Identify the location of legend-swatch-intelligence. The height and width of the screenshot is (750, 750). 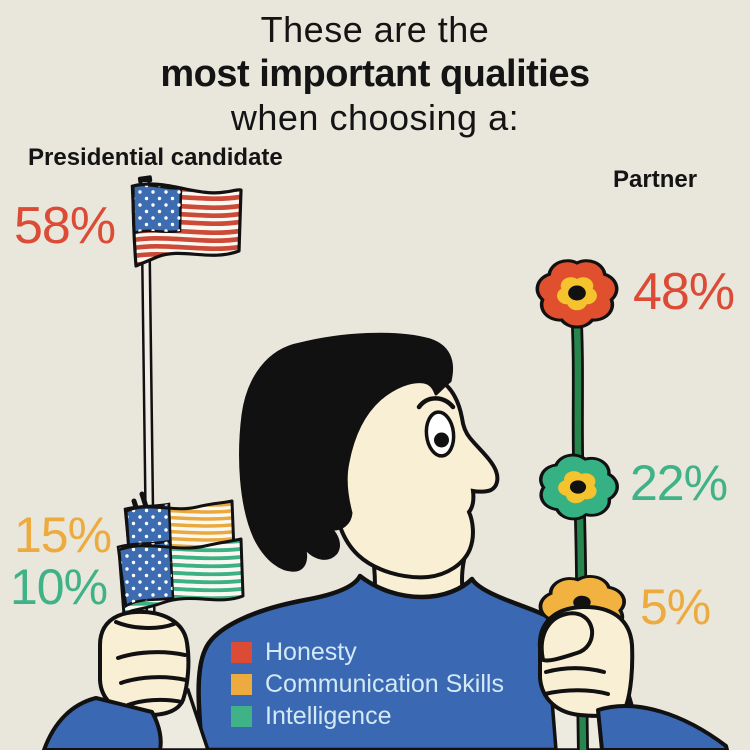
(241, 716).